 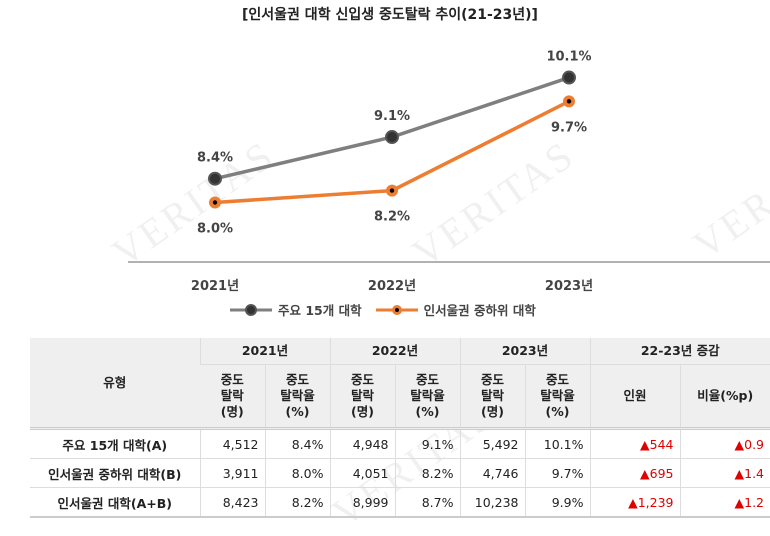 I want to click on table-cell: 8.7%, so click(x=427, y=502).